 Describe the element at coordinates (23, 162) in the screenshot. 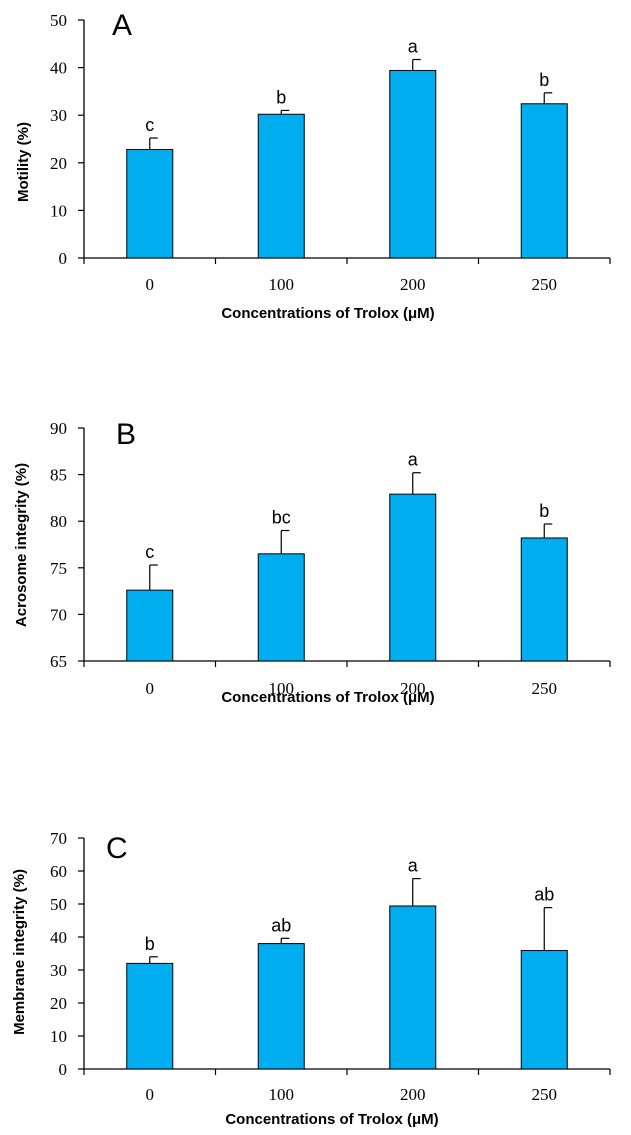

I see `y-axis-title: Motility (%)` at that location.